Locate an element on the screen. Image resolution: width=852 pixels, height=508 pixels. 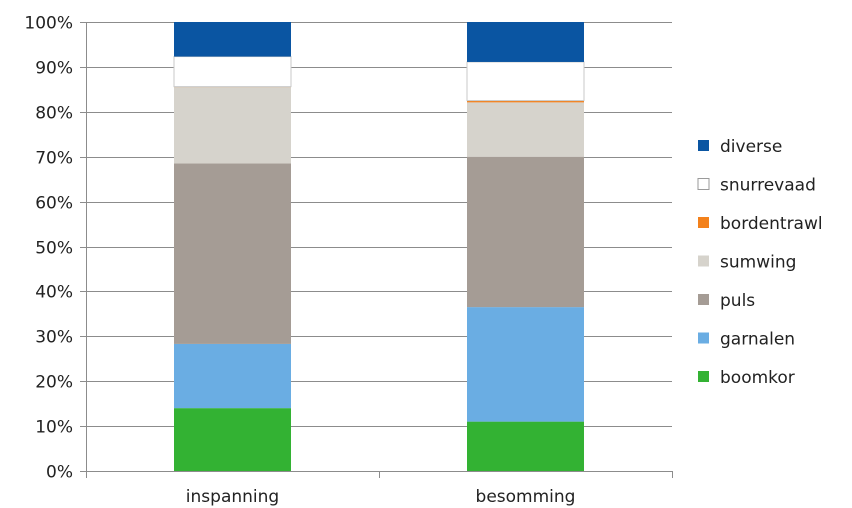
y-axis-tick-labels: 0% 10% 20% 30% 40% 50% 60% 70% 80% 90% 100% is located at coordinates (48, 248).